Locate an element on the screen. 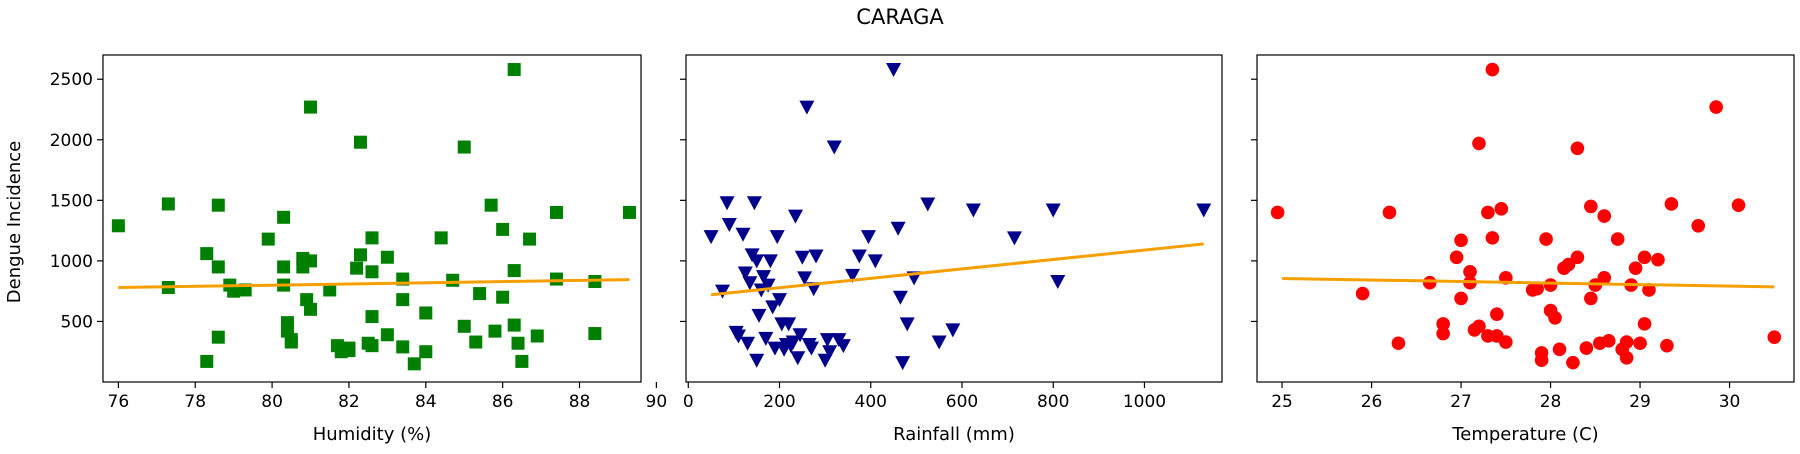 Image resolution: width=1800 pixels, height=454 pixels. y-tick-label: 2500 is located at coordinates (71, 80).